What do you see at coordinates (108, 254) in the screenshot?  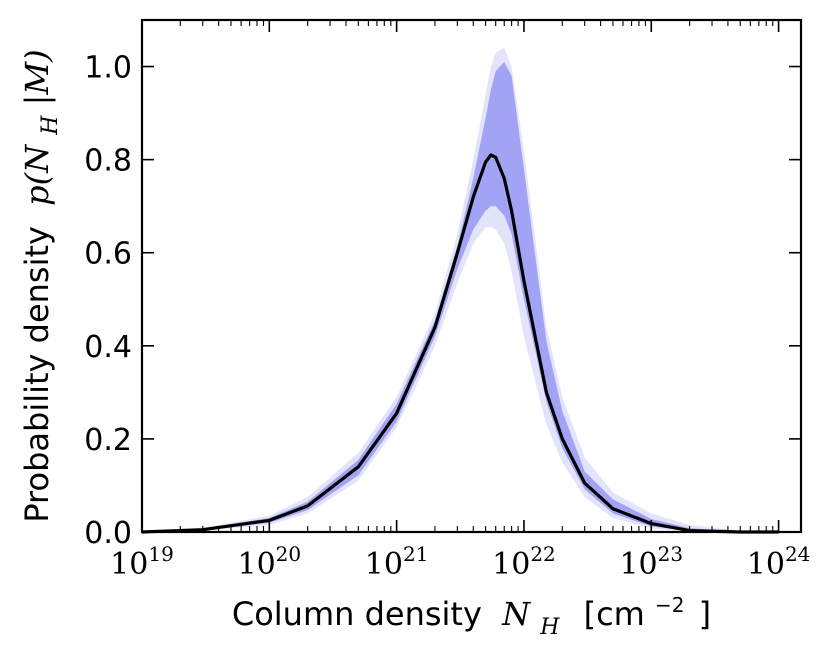 I see `y-tick-label: 0.6` at bounding box center [108, 254].